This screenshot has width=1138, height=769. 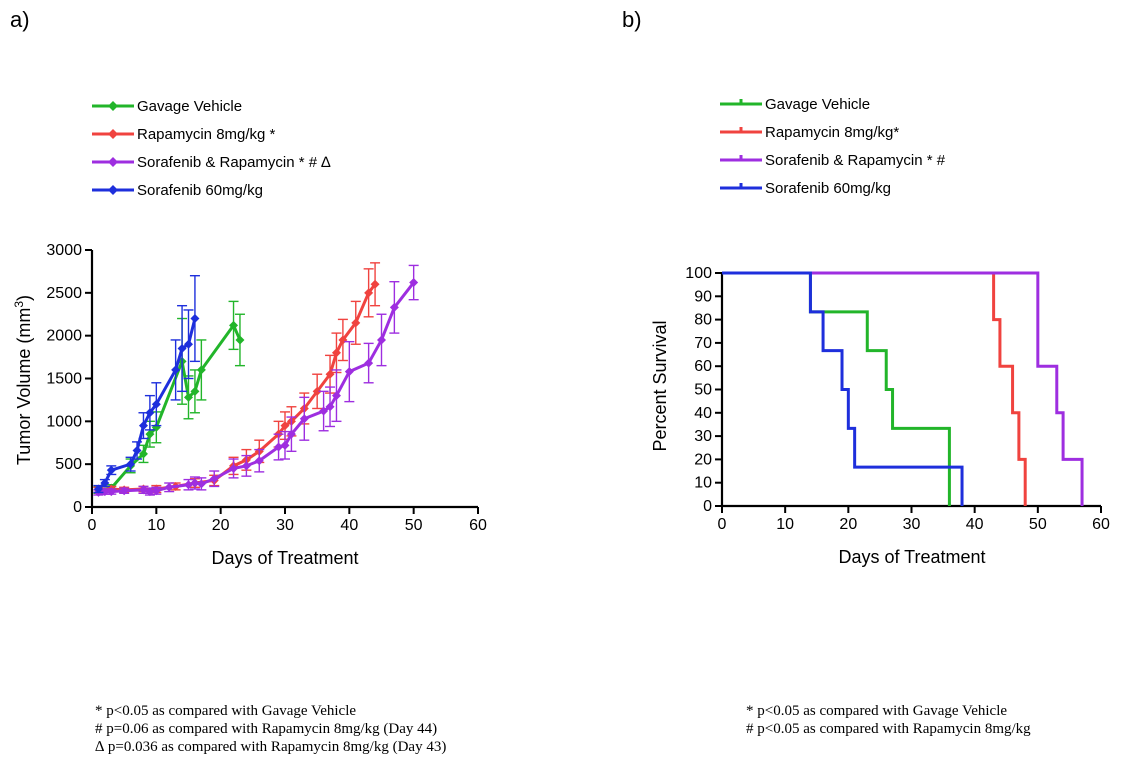 I want to click on panel-b-label: b), so click(x=632, y=19).